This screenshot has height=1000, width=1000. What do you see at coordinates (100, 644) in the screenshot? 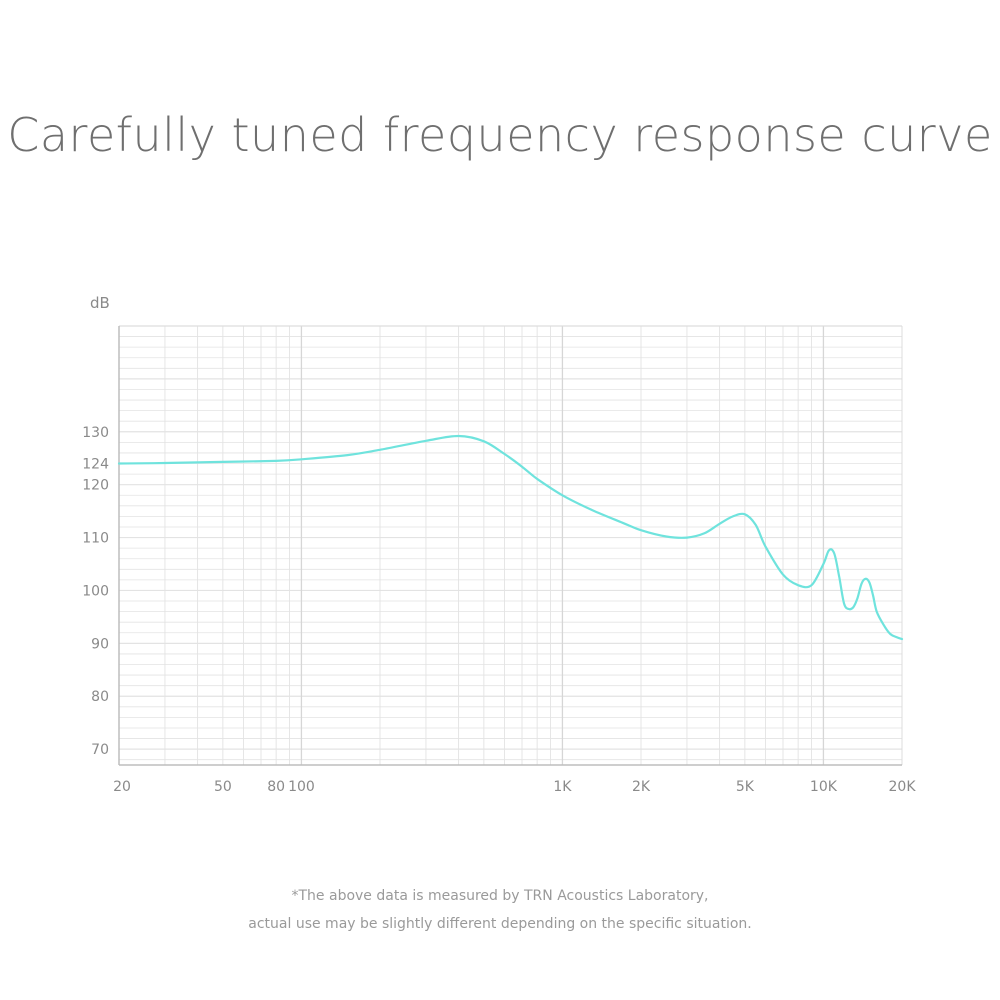
I see `y-tick-label: 90` at bounding box center [100, 644].